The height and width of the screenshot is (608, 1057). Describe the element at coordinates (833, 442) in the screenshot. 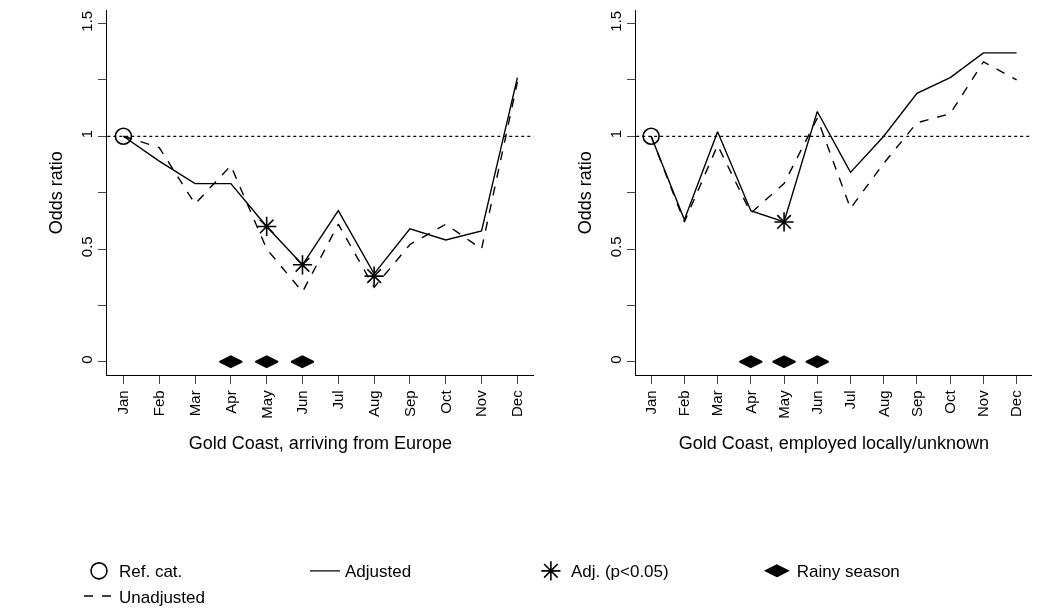

I see `x-axis-title: Gold Coast, employed locally/unknown` at that location.